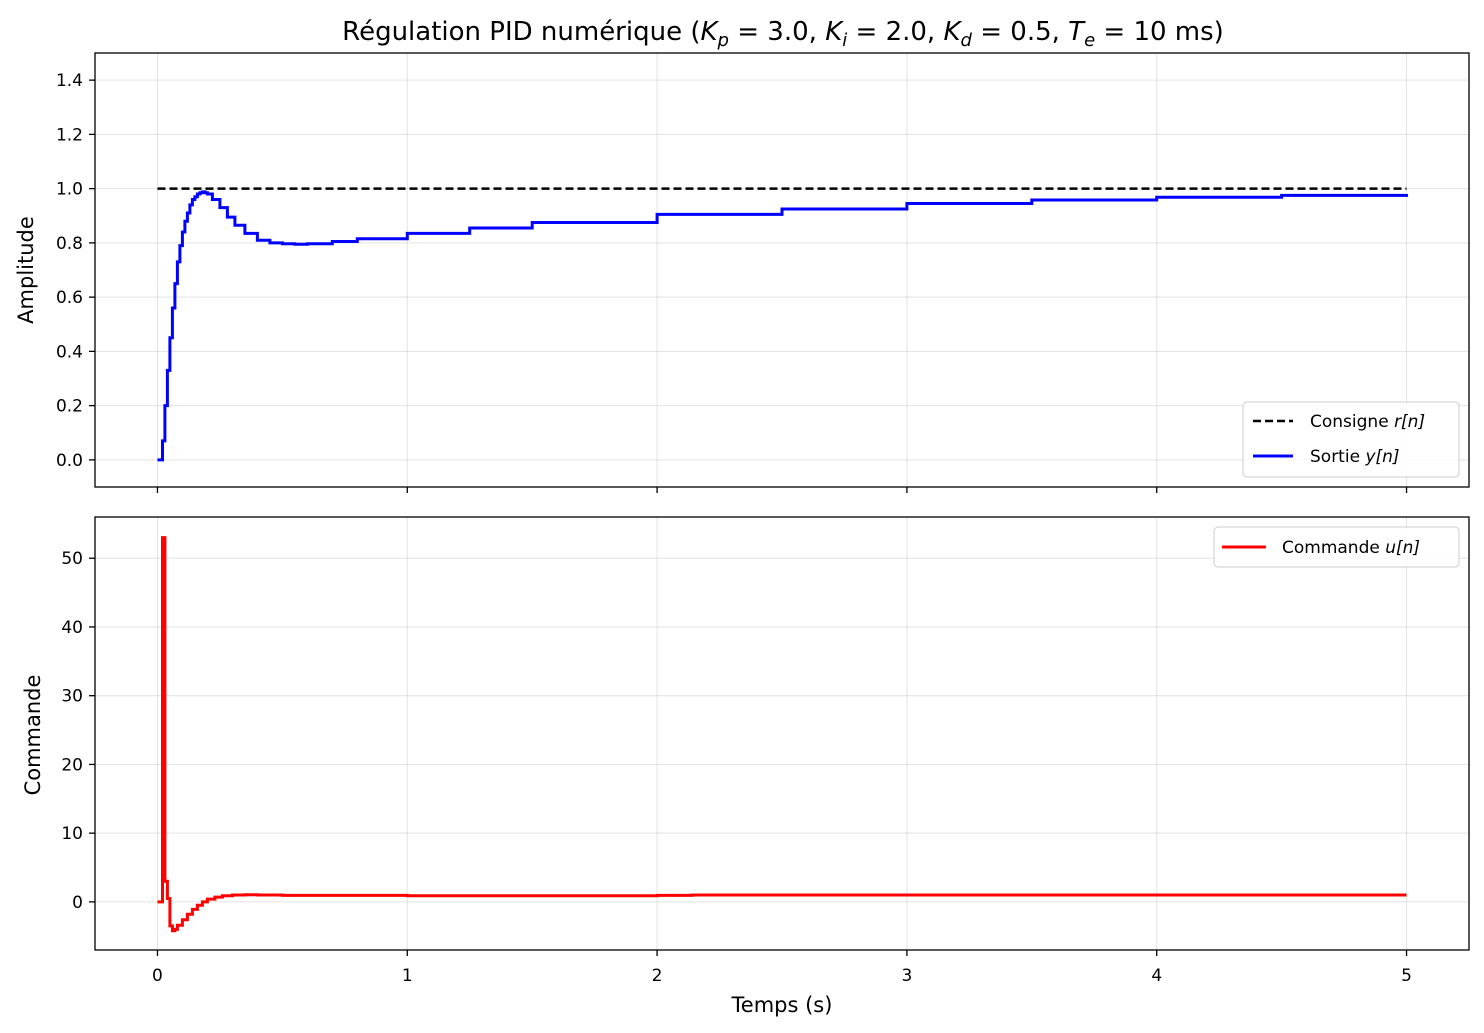 The image size is (1484, 1033). Describe the element at coordinates (33, 735) in the screenshot. I see `commande-y-label: Commande` at that location.